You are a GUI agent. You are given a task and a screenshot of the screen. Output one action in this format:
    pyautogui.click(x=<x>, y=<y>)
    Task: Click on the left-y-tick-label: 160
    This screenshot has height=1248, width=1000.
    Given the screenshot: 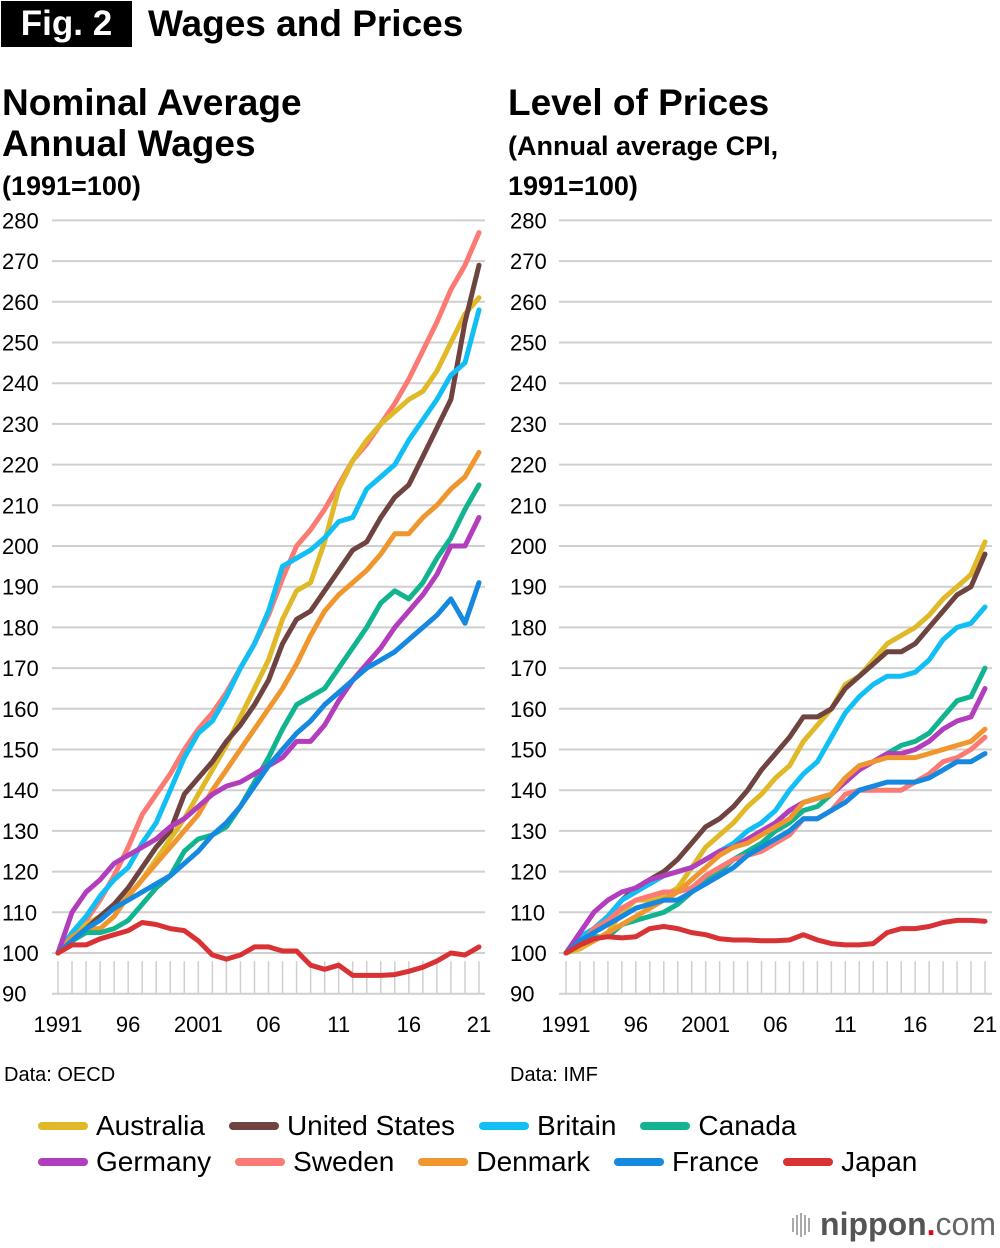 What is the action you would take?
    pyautogui.click(x=20, y=709)
    